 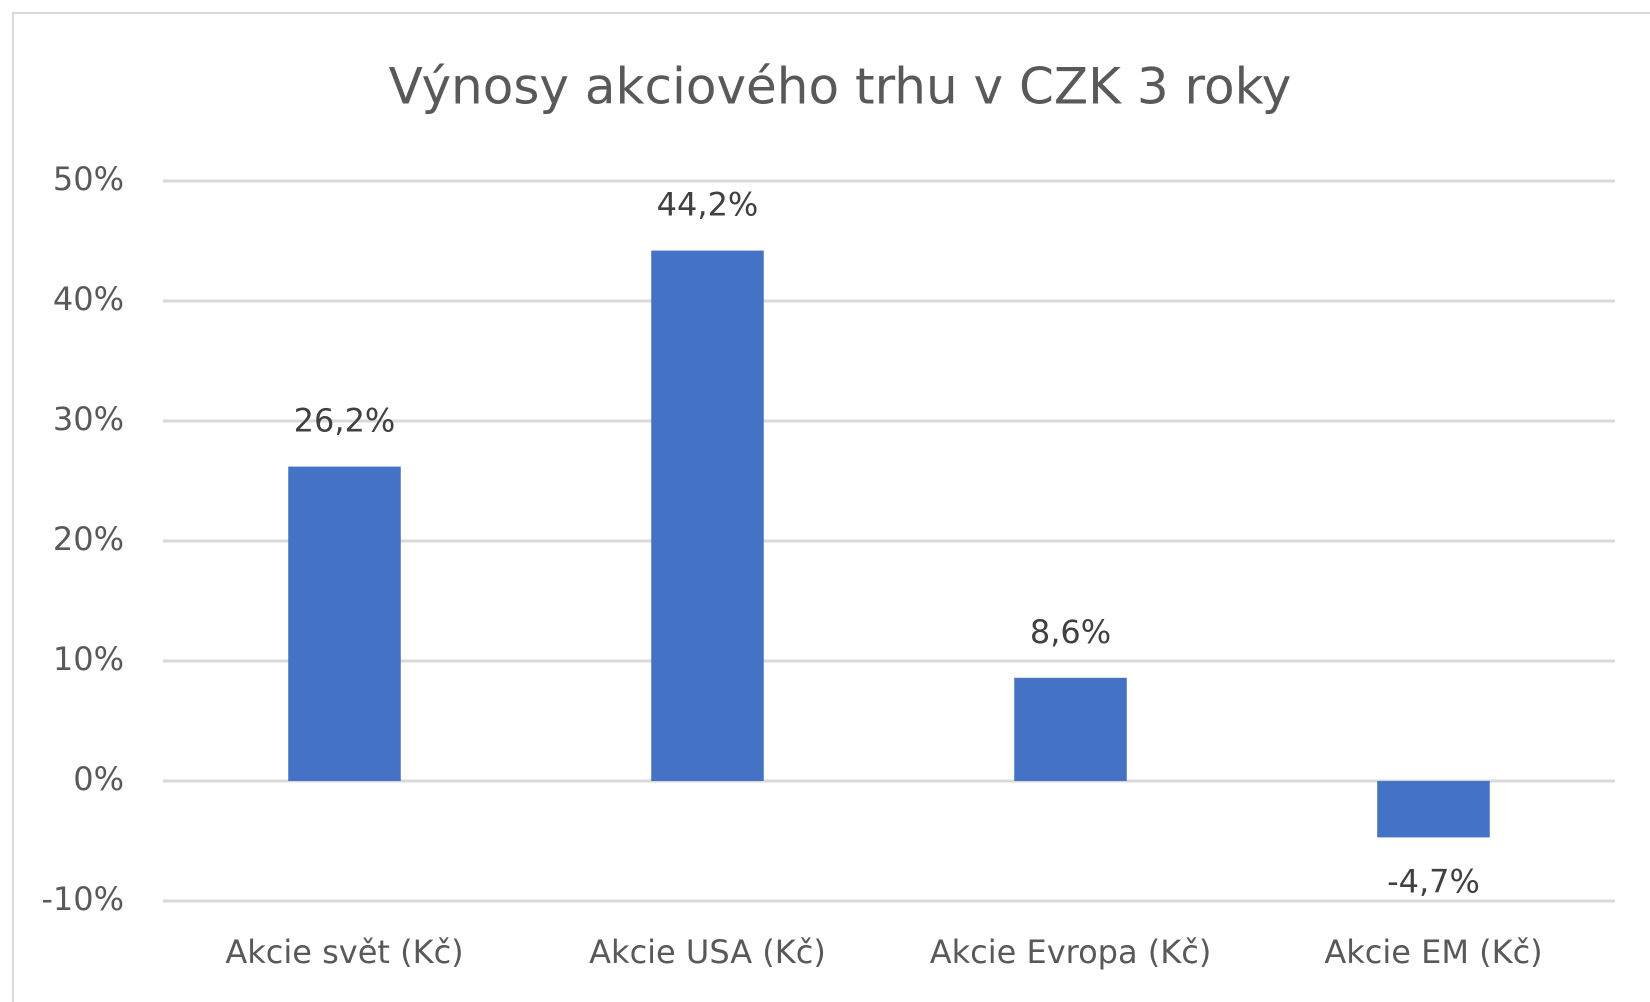 I want to click on y-tick-label: 40%, so click(x=88, y=299).